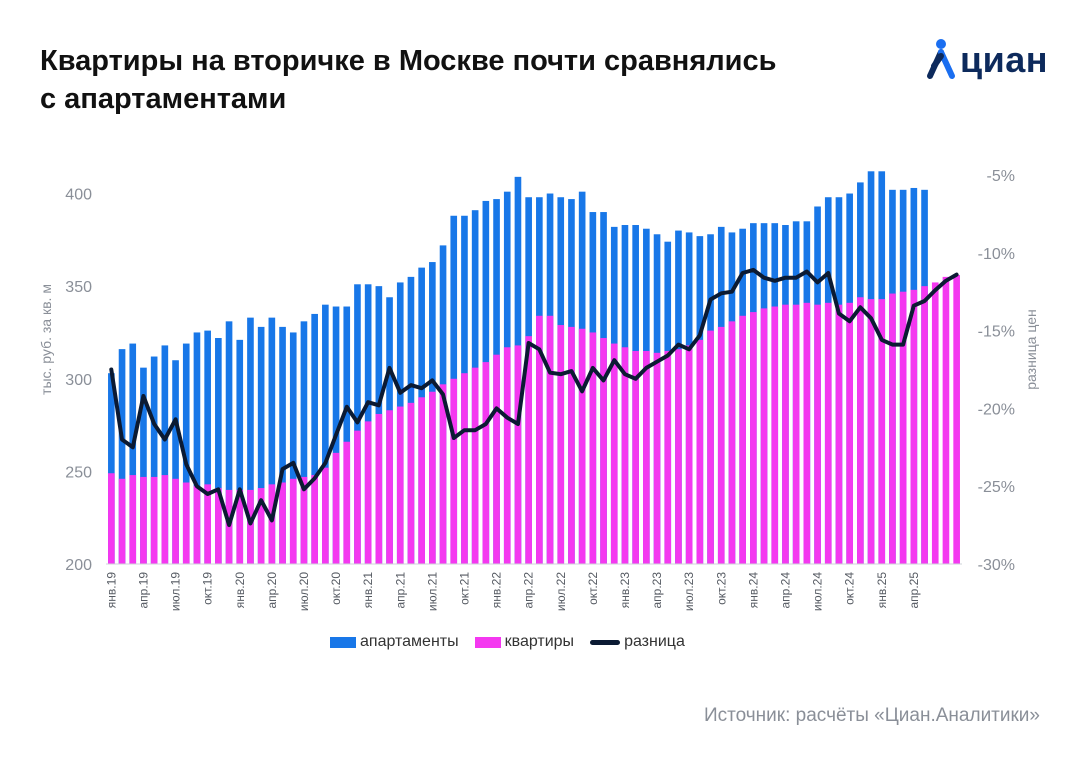 The image size is (1080, 767). What do you see at coordinates (996, 409) in the screenshot?
I see `y2-tick-label: -20%` at bounding box center [996, 409].